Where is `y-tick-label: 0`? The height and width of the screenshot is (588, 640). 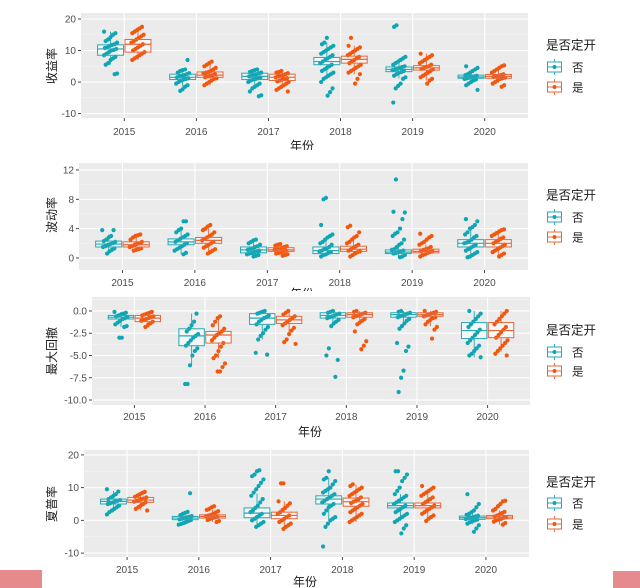 y-tick-label: 0 is located at coordinates (71, 258).